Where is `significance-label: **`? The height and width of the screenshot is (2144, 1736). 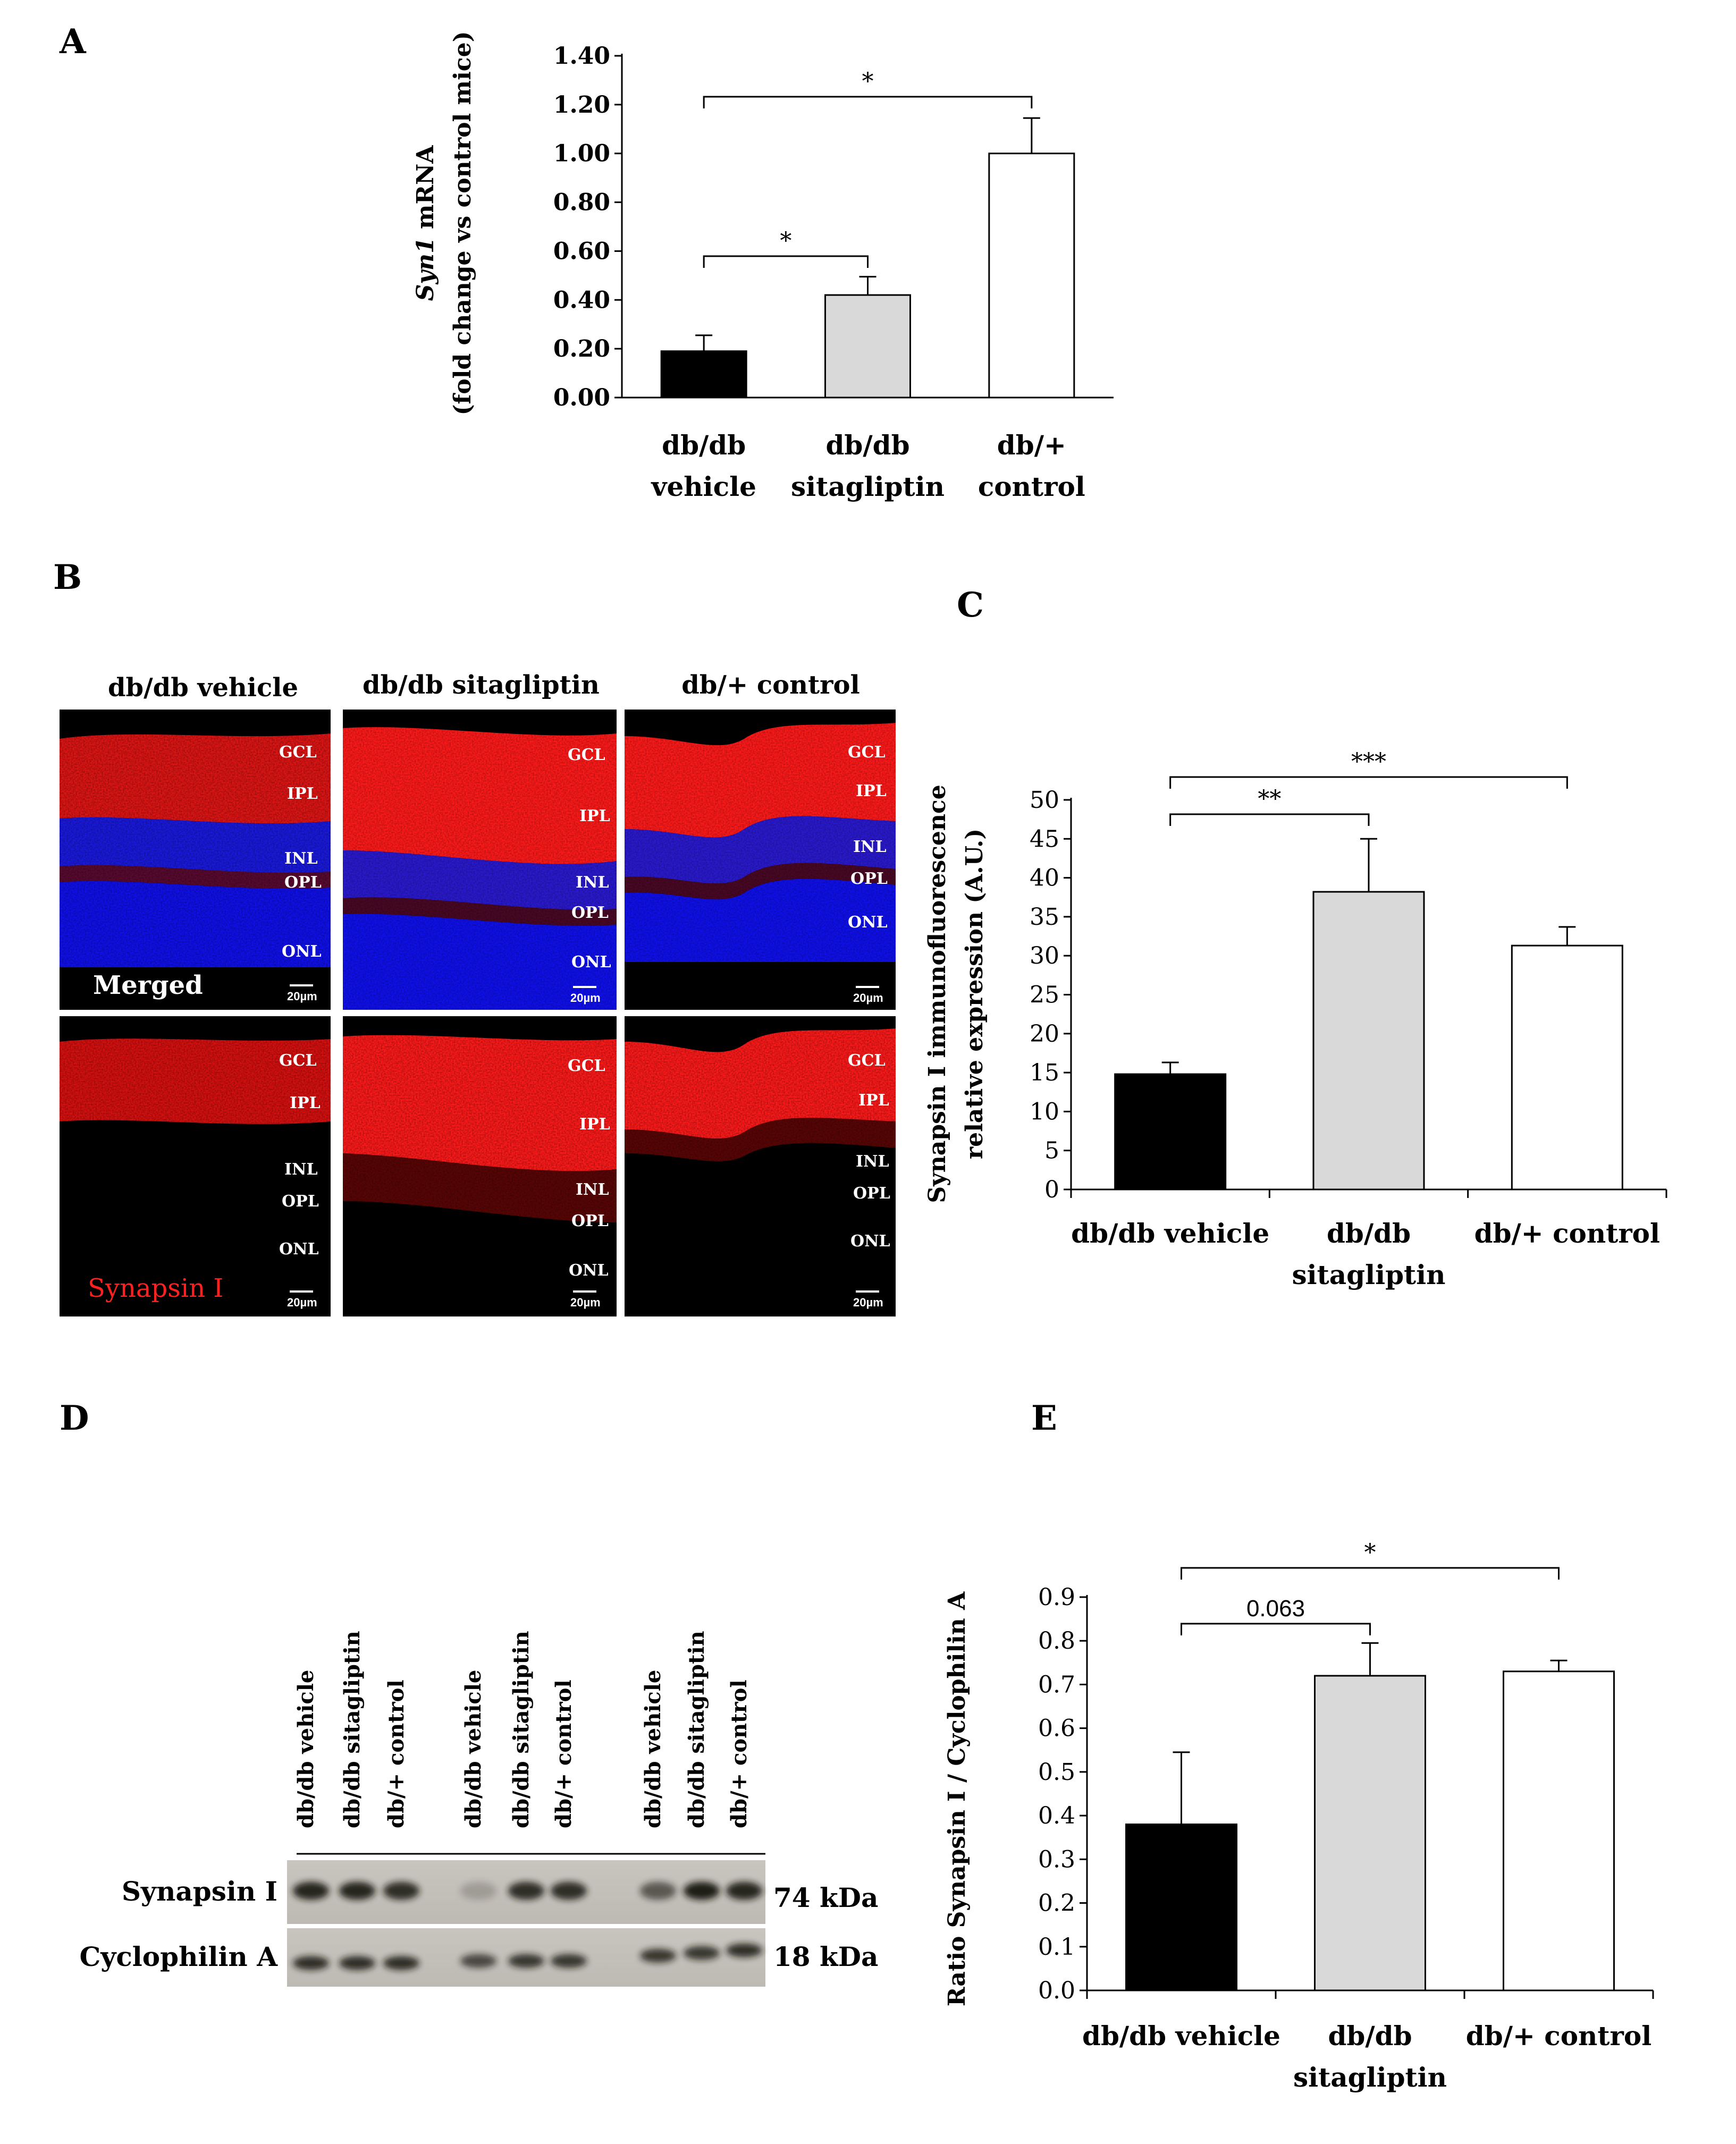
significance-label: ** is located at coordinates (1269, 799).